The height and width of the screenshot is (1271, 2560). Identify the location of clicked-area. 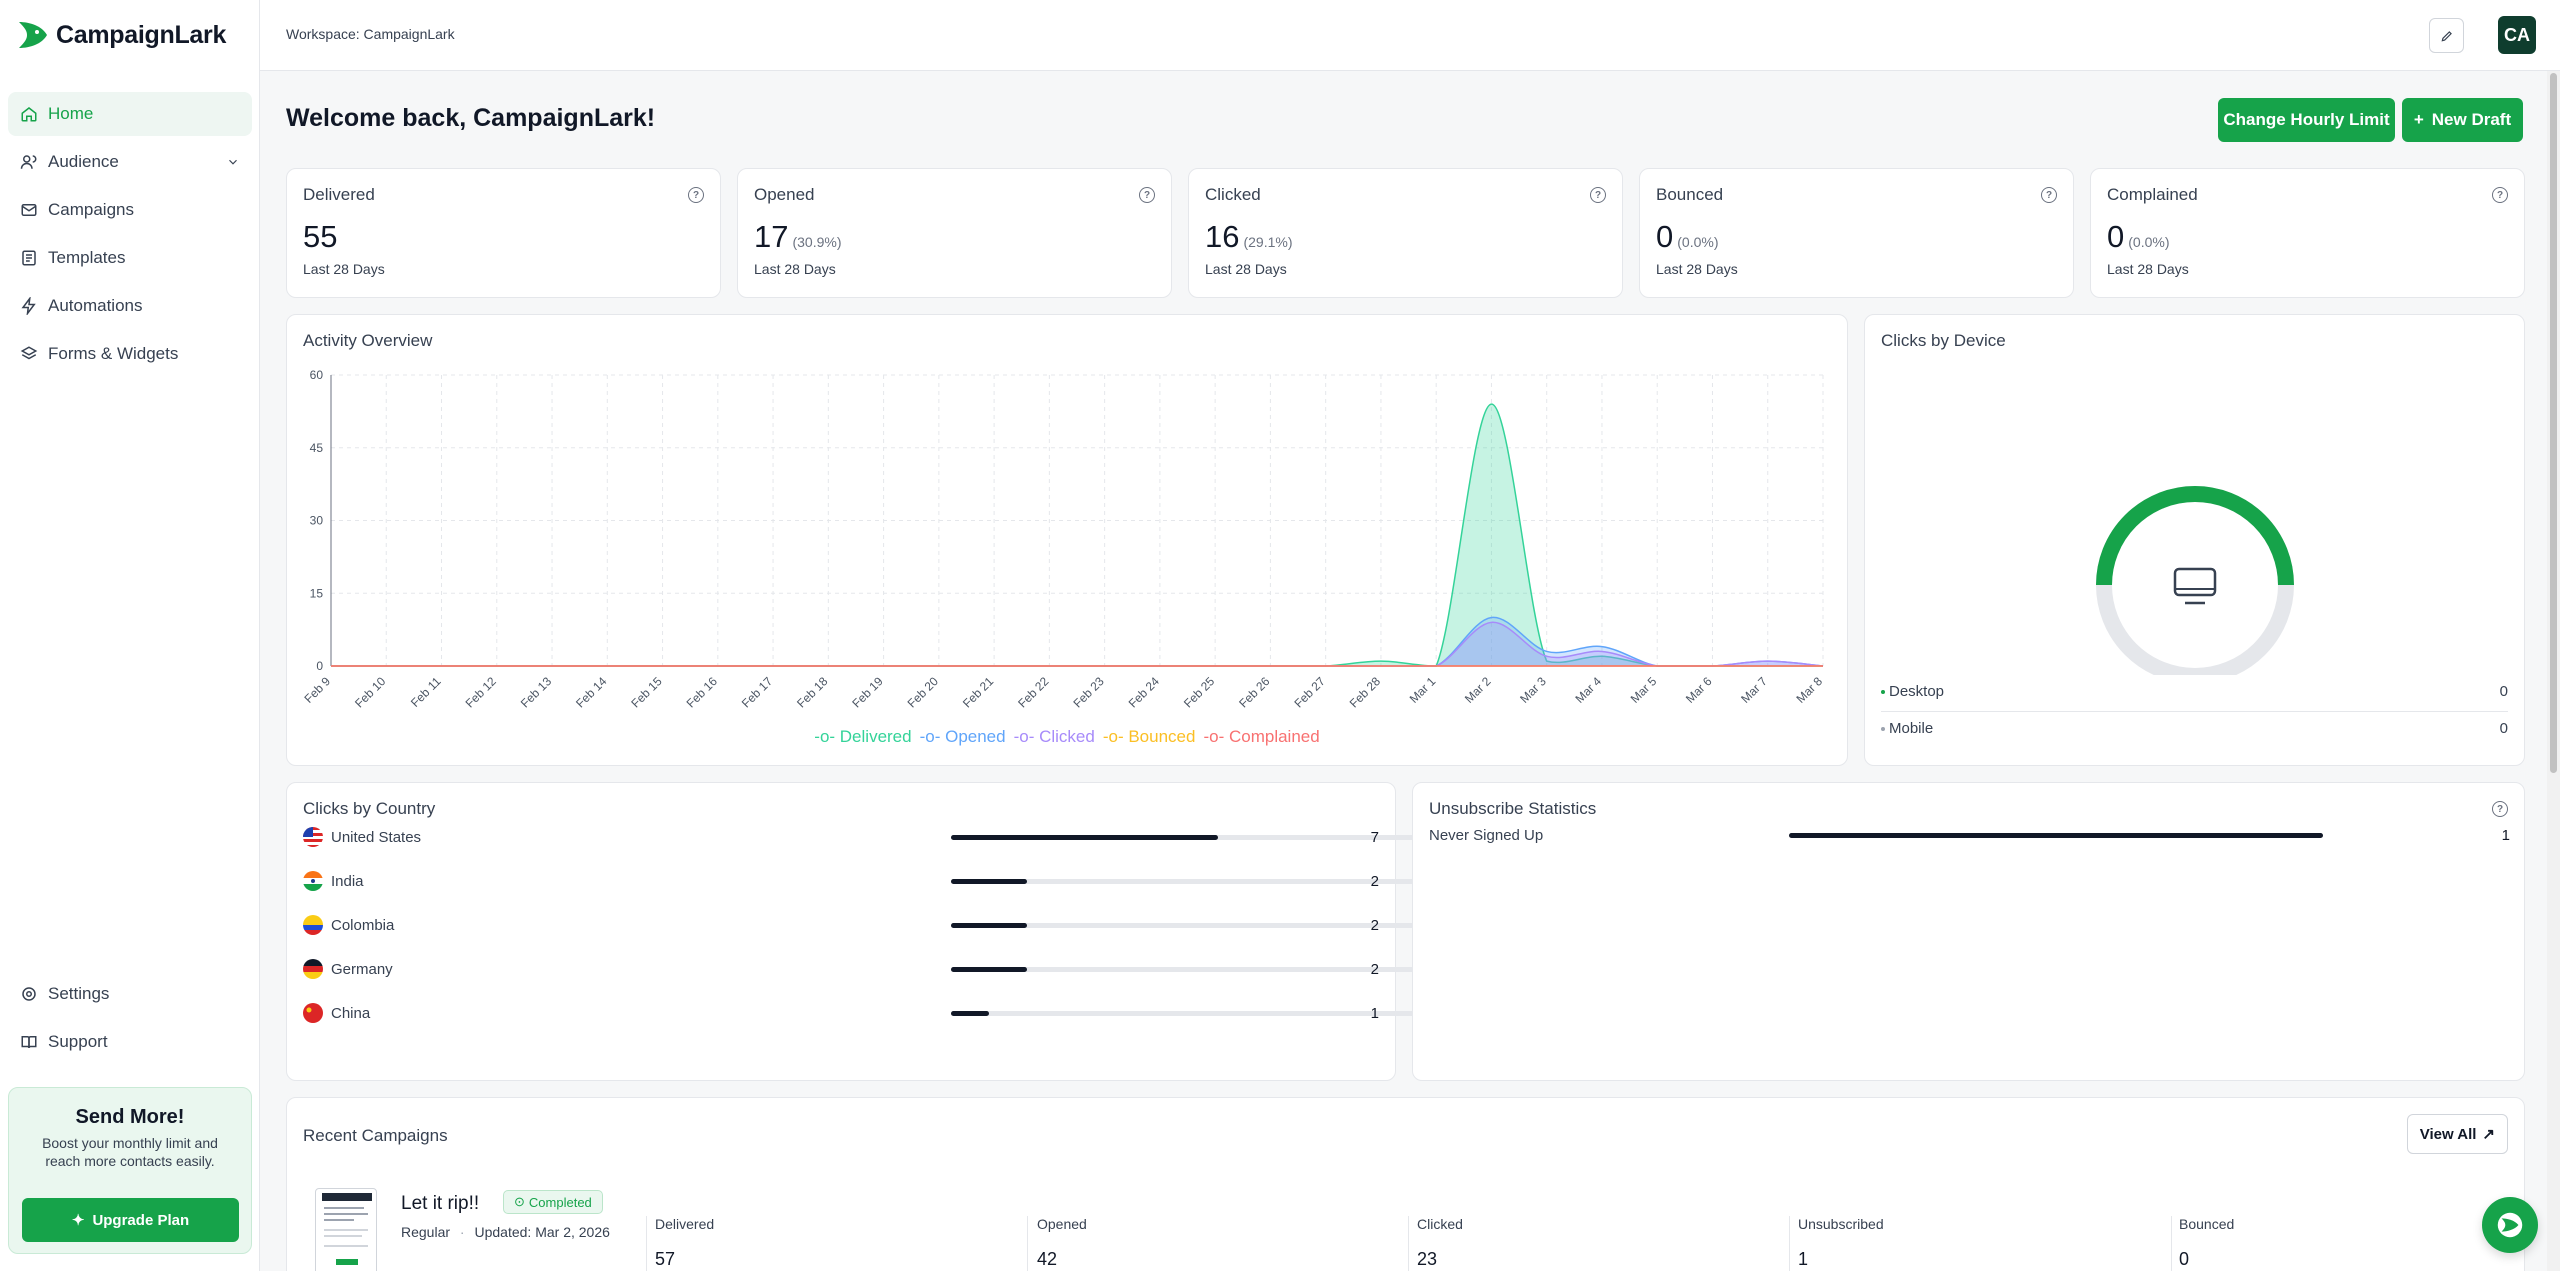
(1077, 644).